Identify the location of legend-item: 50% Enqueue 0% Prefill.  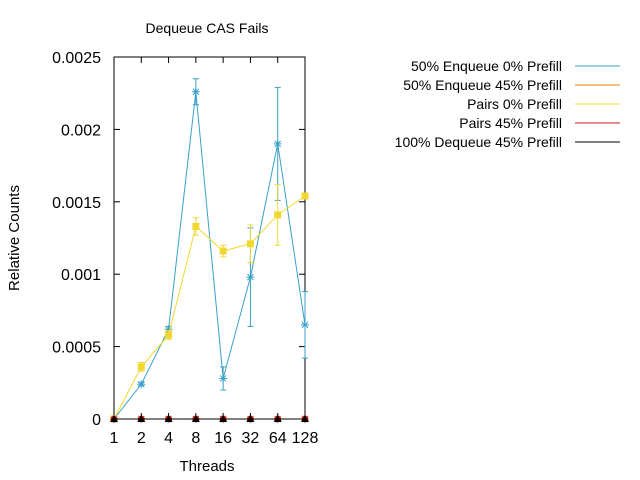
(515, 66).